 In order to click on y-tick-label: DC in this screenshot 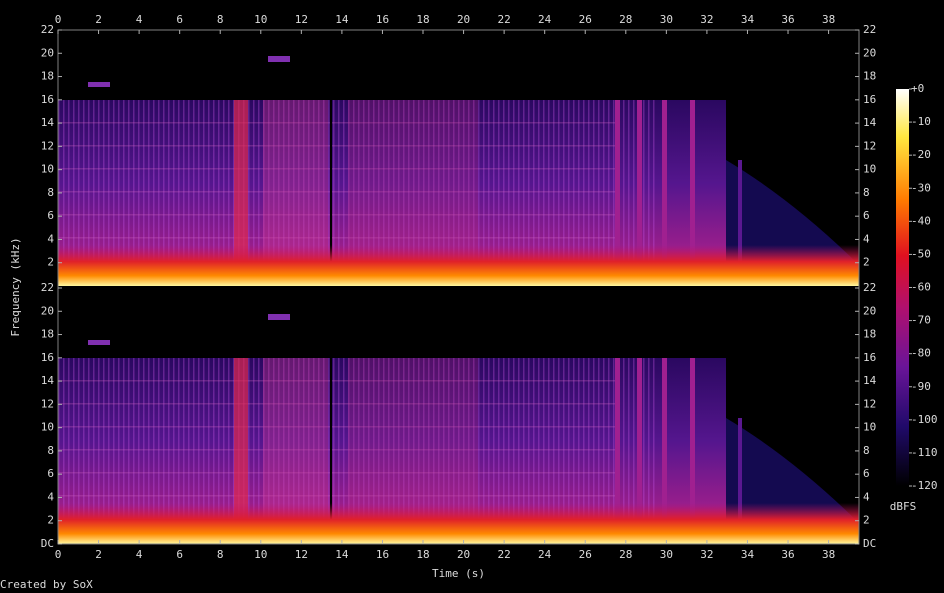, I will do `click(47, 543)`.